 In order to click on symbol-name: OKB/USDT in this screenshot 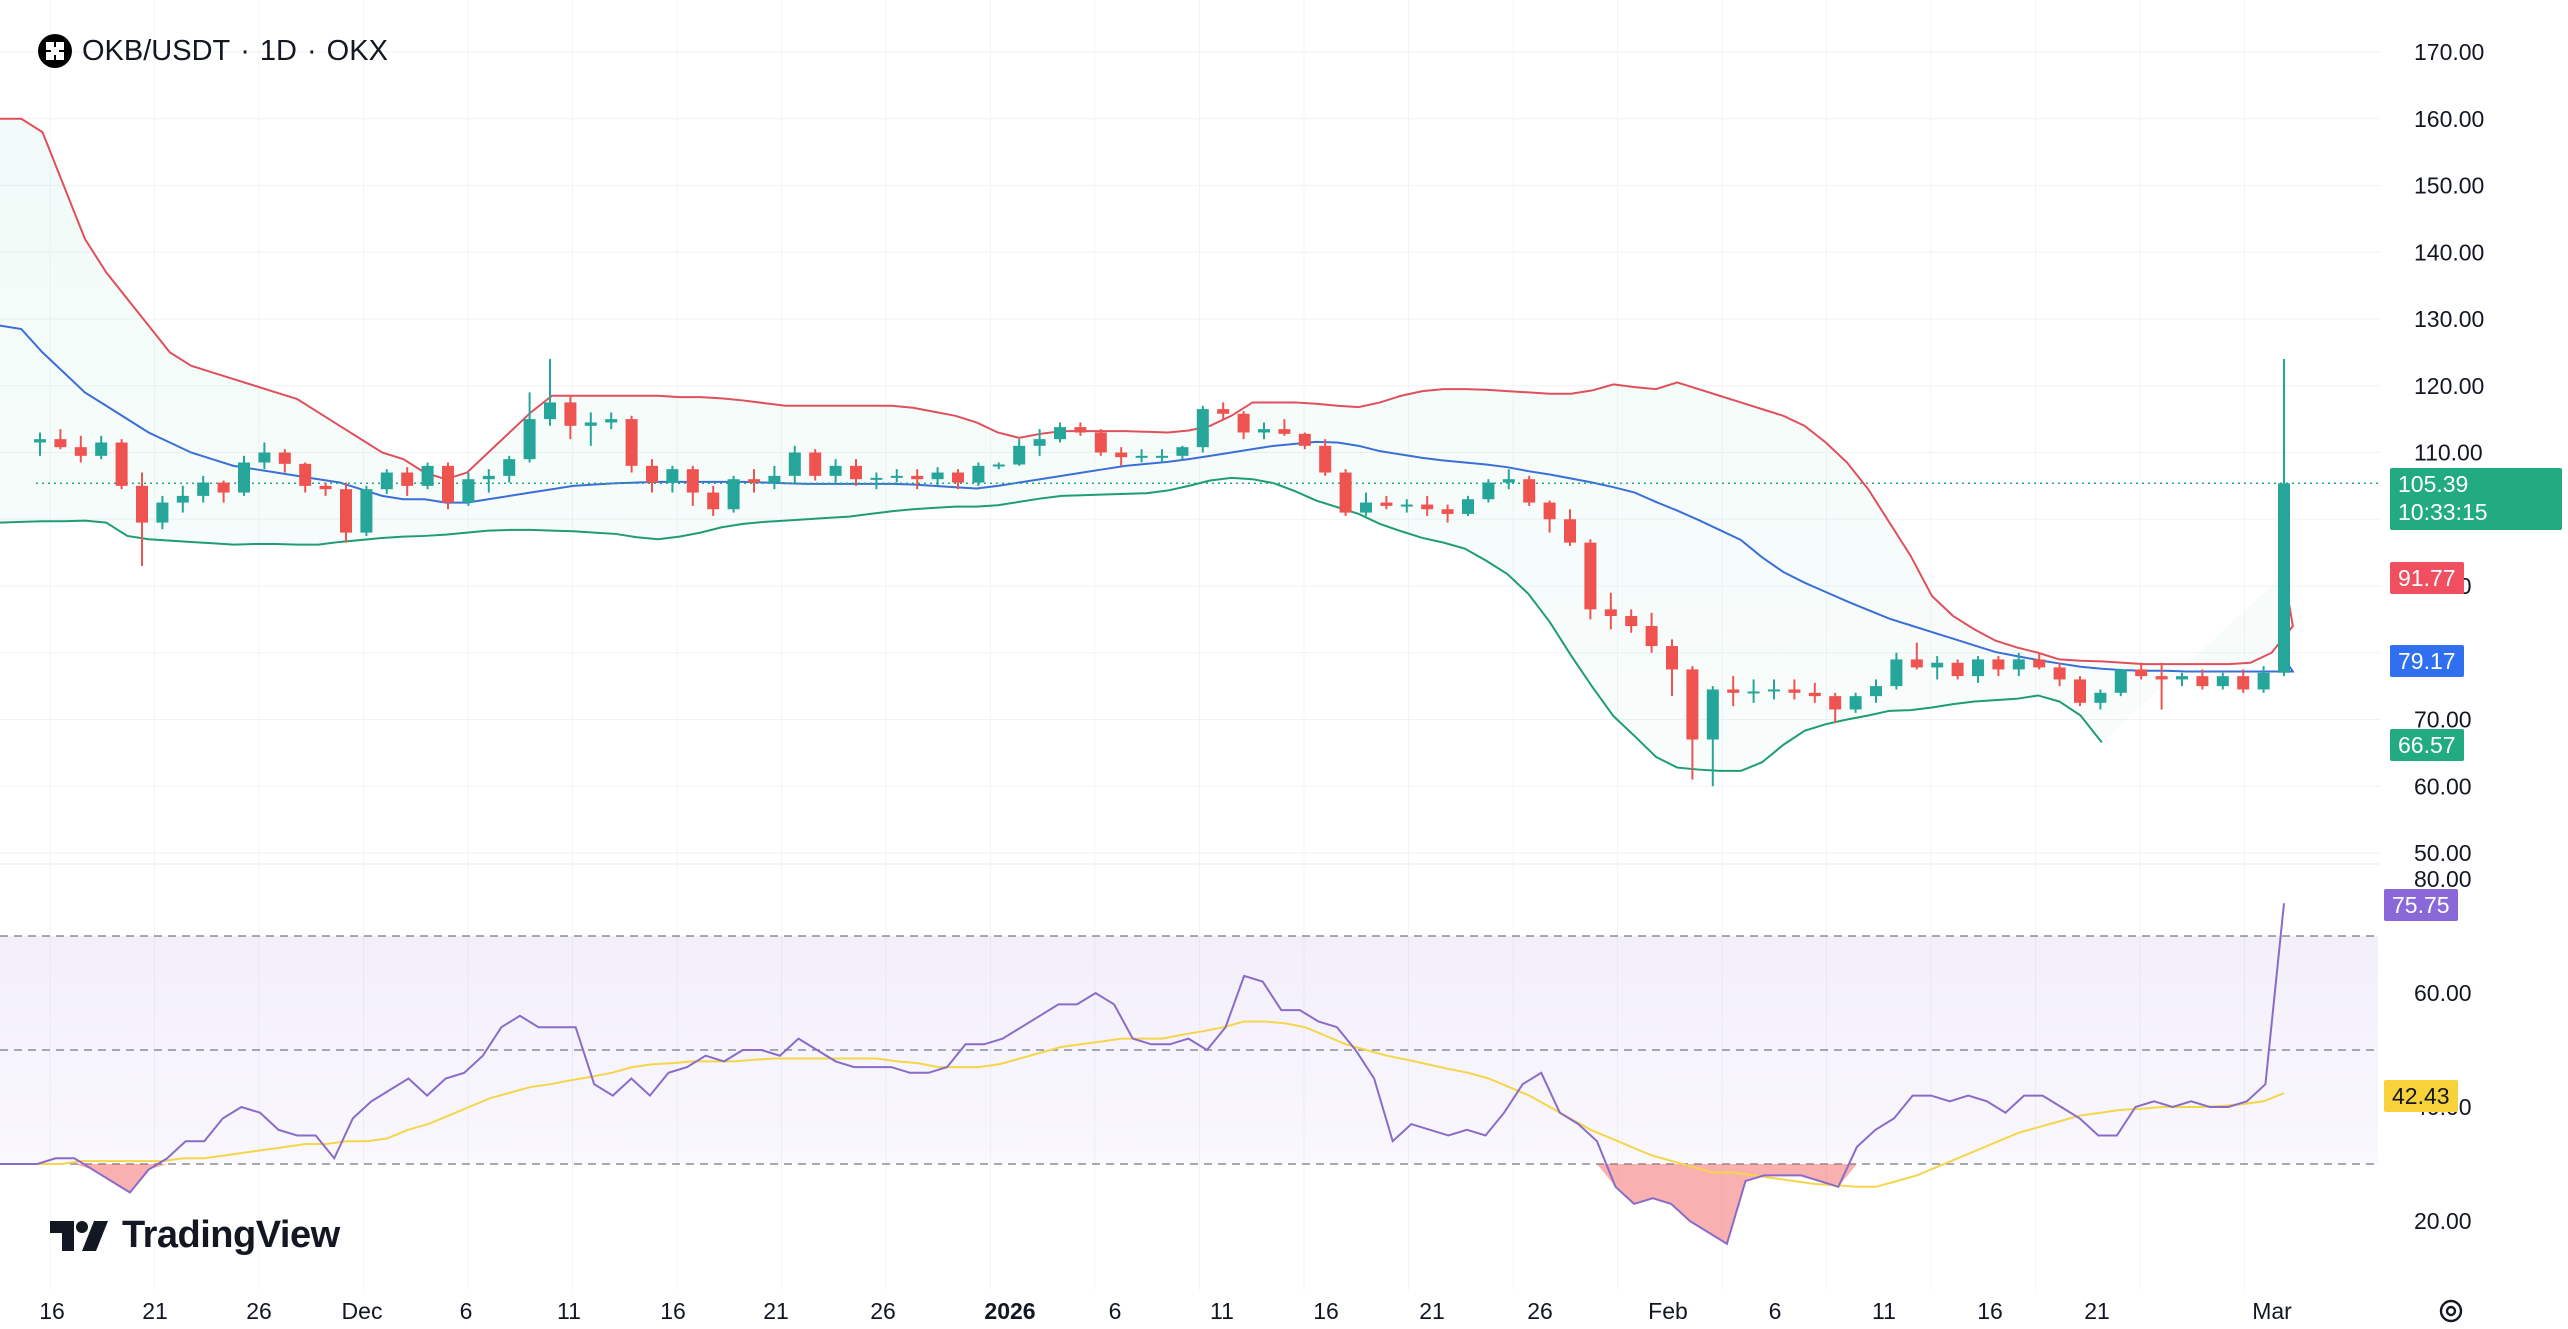, I will do `click(156, 50)`.